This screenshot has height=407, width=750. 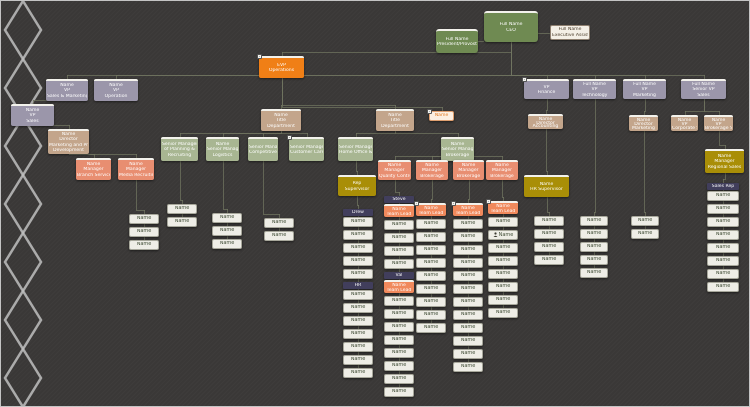 I want to click on sm-customer-care: Senior Manager Customer Care, so click(x=306, y=149).